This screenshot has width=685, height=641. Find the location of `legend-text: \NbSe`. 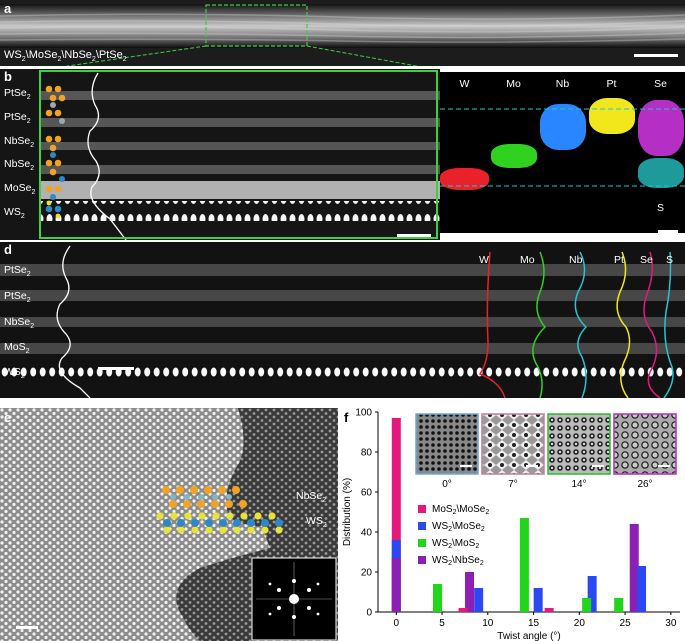

legend-text: \NbSe is located at coordinates (466, 560).